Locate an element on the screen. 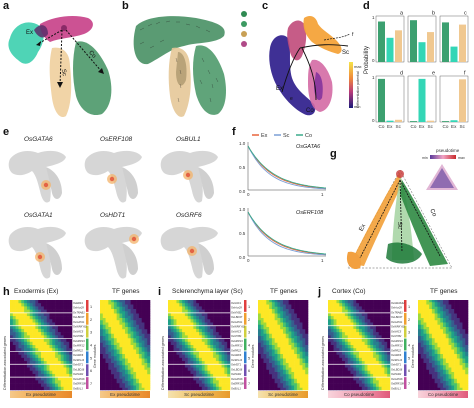  g-label-co: Co is located at coordinates (432, 213).